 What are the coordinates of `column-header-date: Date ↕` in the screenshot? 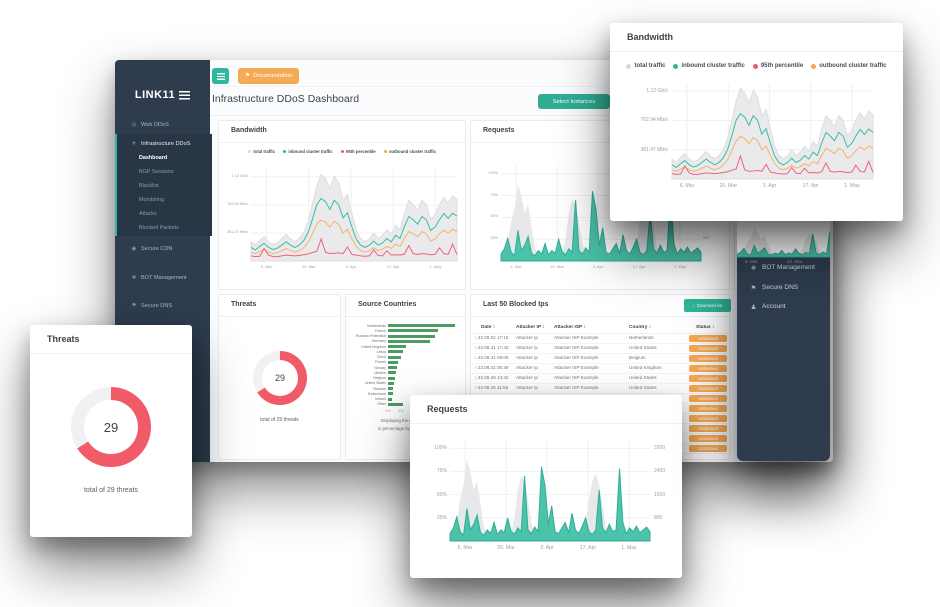 It's located at (488, 327).